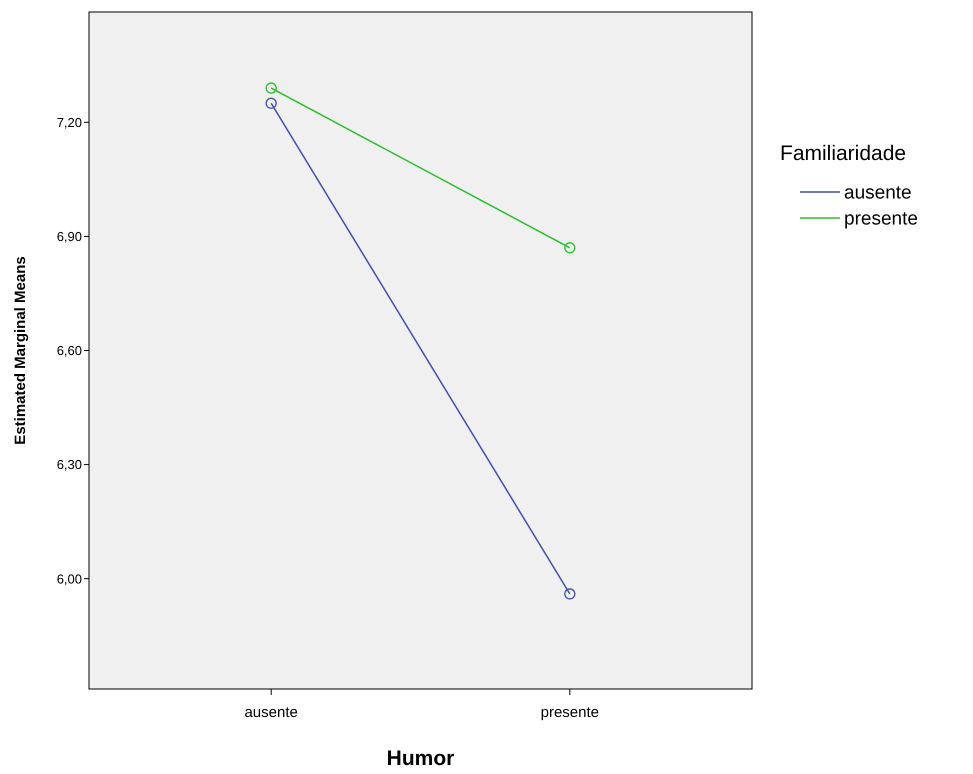 This screenshot has height=774, width=973. I want to click on y-tick-label: 6,60, so click(69, 350).